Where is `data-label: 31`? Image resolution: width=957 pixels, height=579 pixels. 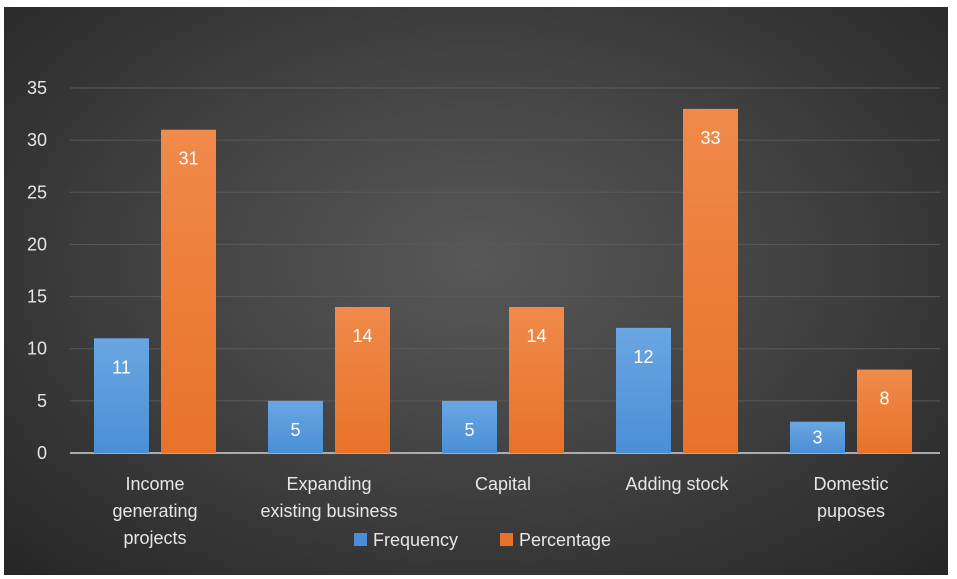 data-label: 31 is located at coordinates (188, 159).